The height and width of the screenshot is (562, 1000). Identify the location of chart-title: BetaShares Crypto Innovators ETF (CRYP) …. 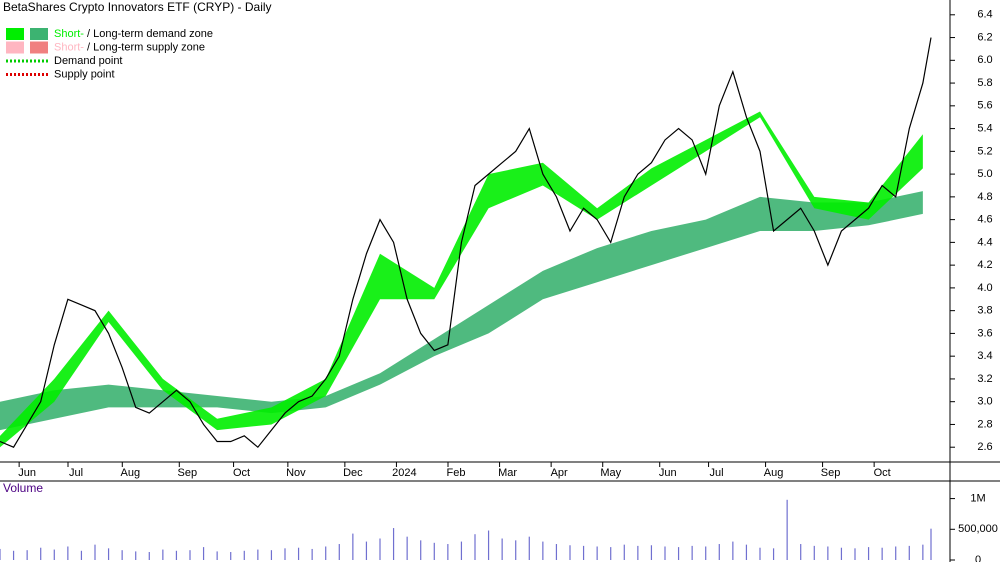
(137, 7).